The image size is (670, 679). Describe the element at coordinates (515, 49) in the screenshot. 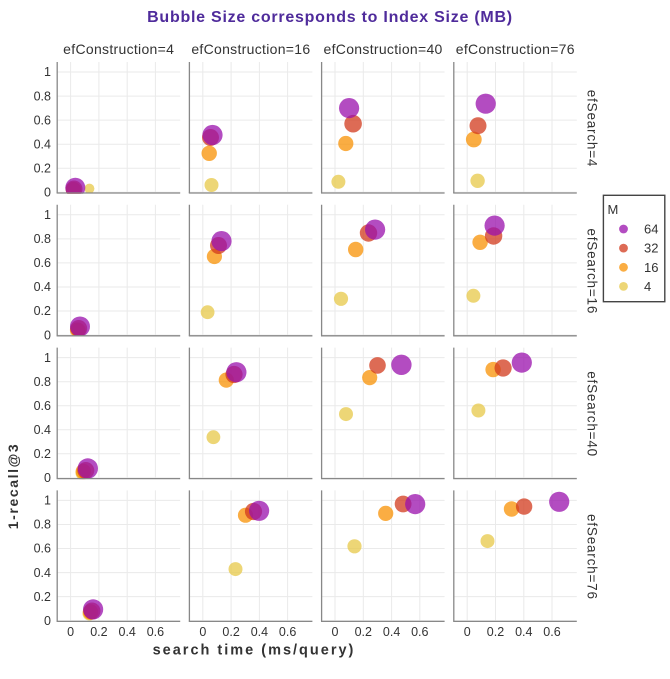

I see `svg-text: efConstruction=76` at that location.